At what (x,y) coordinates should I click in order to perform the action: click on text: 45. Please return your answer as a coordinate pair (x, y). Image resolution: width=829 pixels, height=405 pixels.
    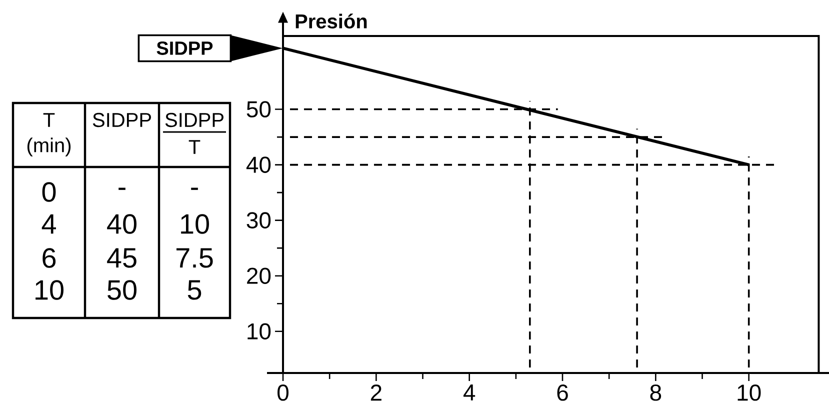
    Looking at the image, I should click on (121, 258).